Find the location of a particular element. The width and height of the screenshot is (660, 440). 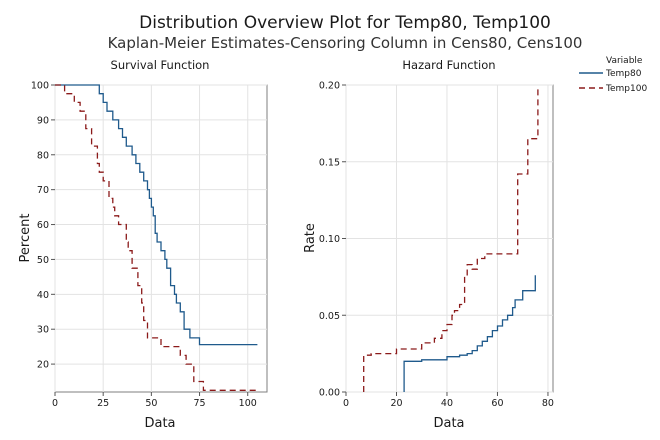

hazard-y-tick-label: 0.00 is located at coordinates (329, 393).